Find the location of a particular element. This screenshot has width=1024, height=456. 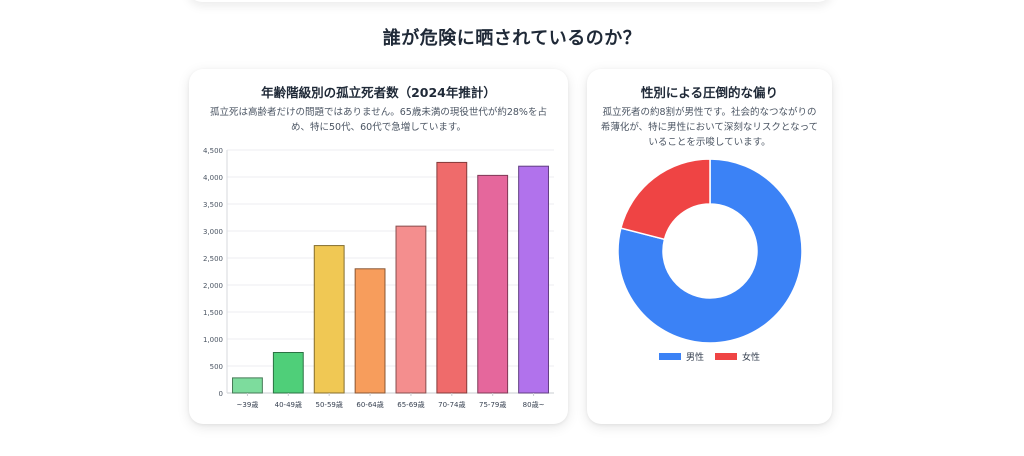

legend-label-male: 男性 is located at coordinates (695, 358).